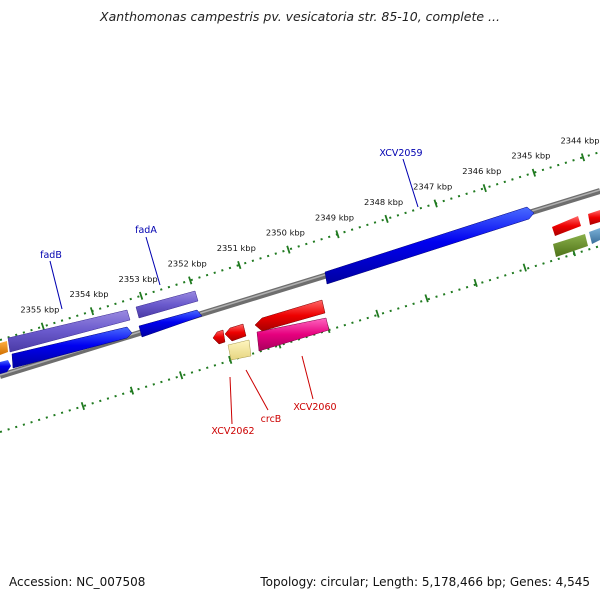 The height and width of the screenshot is (600, 600). What do you see at coordinates (579, 140) in the screenshot?
I see `scale-tick-label: 2344 kbp` at bounding box center [579, 140].